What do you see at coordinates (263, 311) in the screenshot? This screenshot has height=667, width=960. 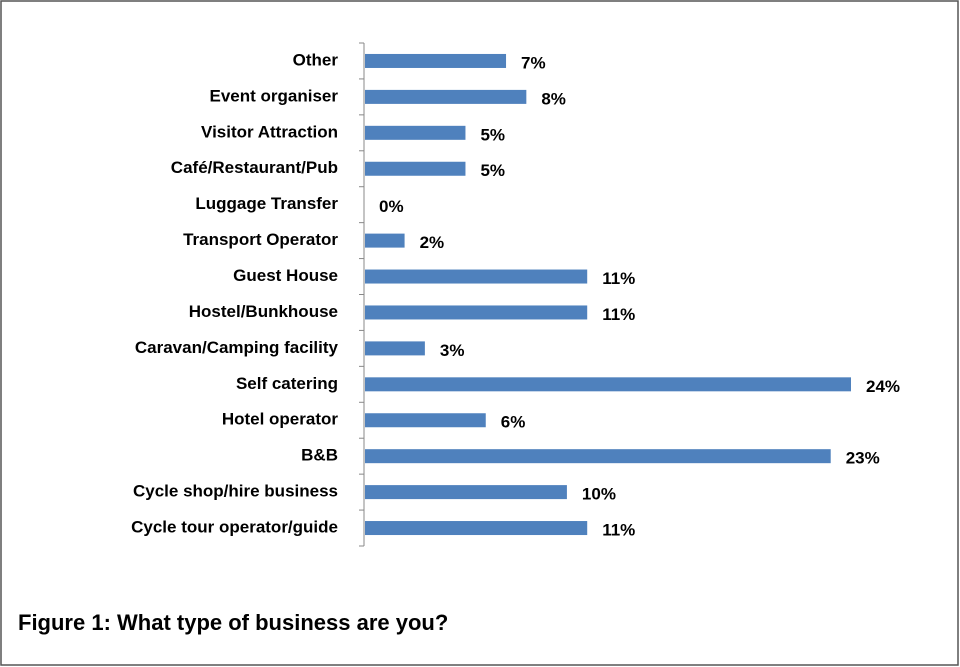 I see `category-label: Hostel/Bunkhouse` at bounding box center [263, 311].